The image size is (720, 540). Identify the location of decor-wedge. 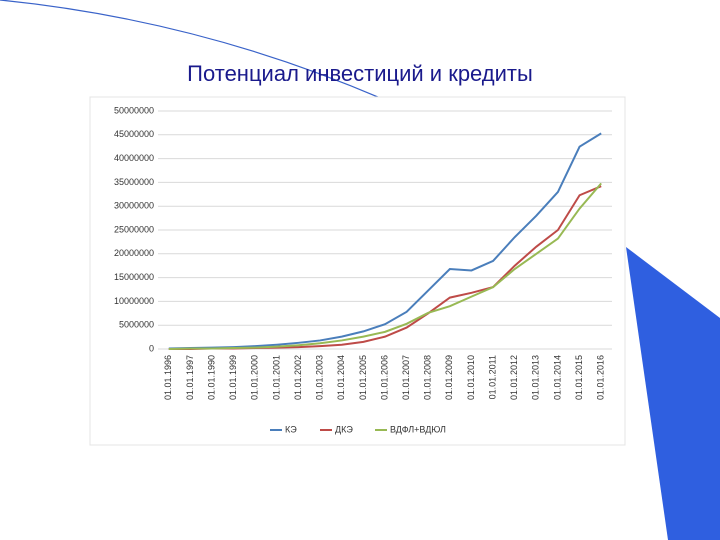
(673, 393).